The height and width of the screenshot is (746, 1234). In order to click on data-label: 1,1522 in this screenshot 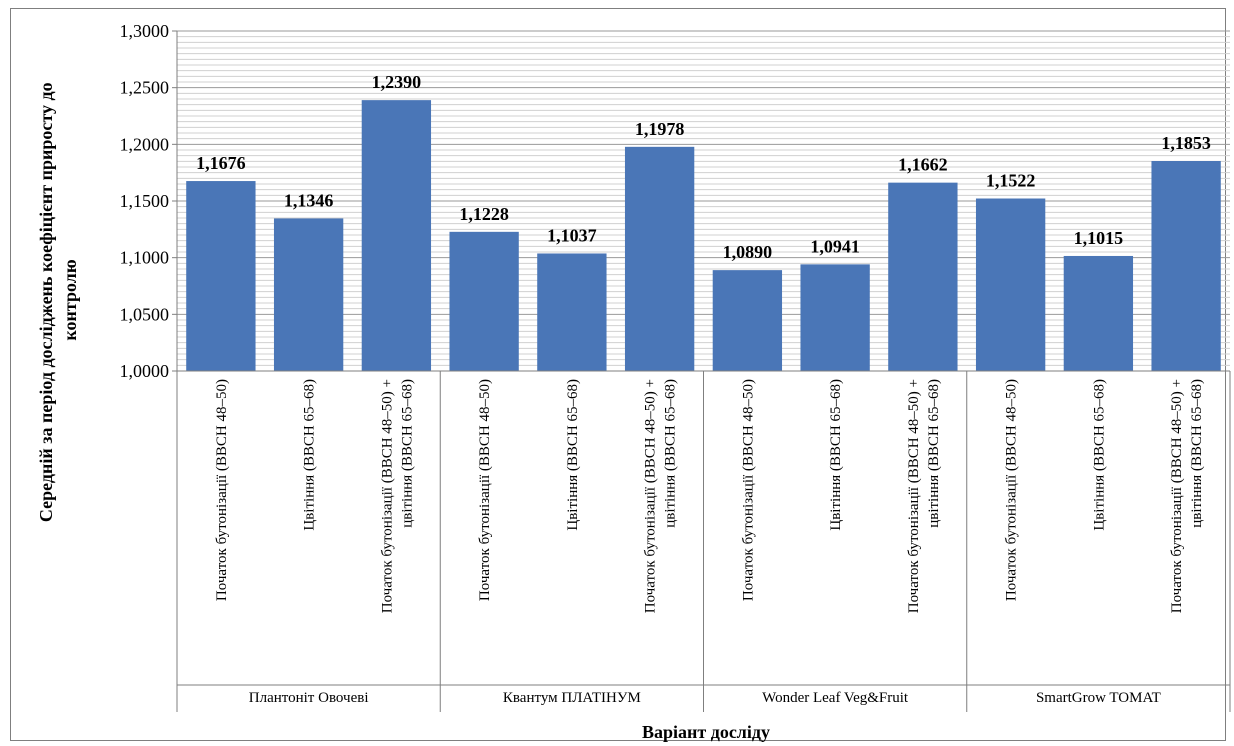, I will do `click(1011, 181)`.